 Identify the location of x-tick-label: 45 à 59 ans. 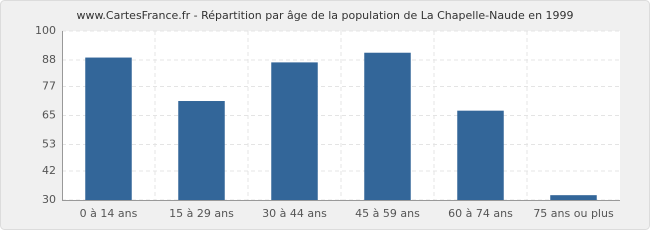
(387, 213).